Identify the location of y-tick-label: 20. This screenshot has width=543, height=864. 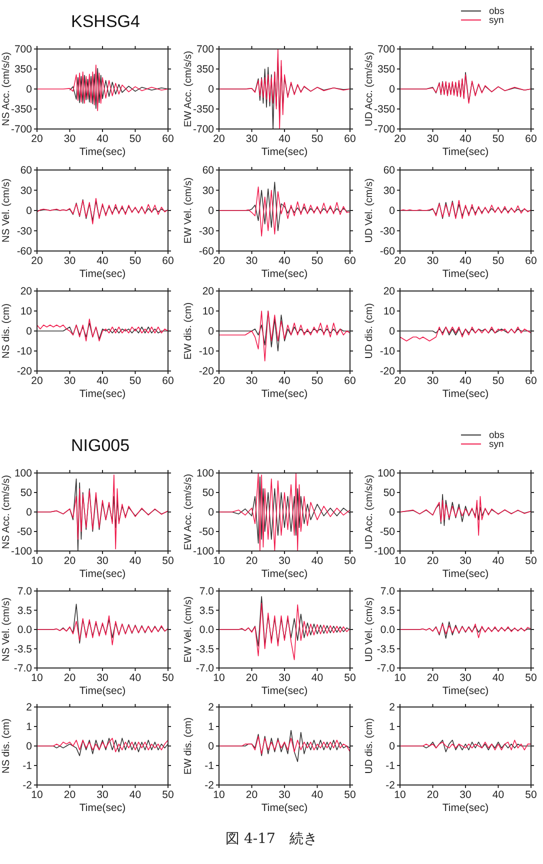
(26, 292).